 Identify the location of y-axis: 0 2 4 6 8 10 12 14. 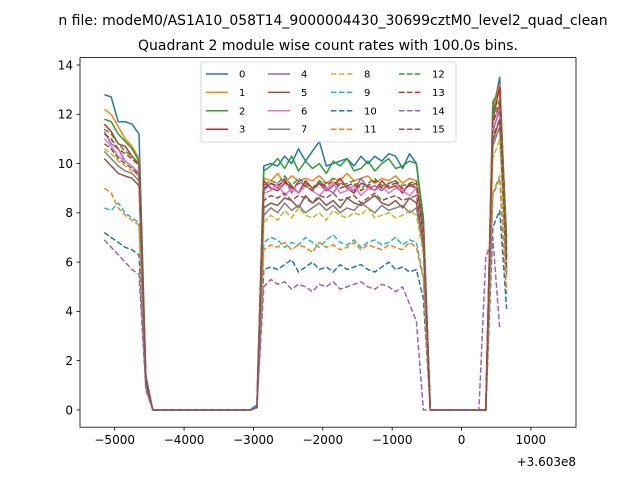
(69, 237).